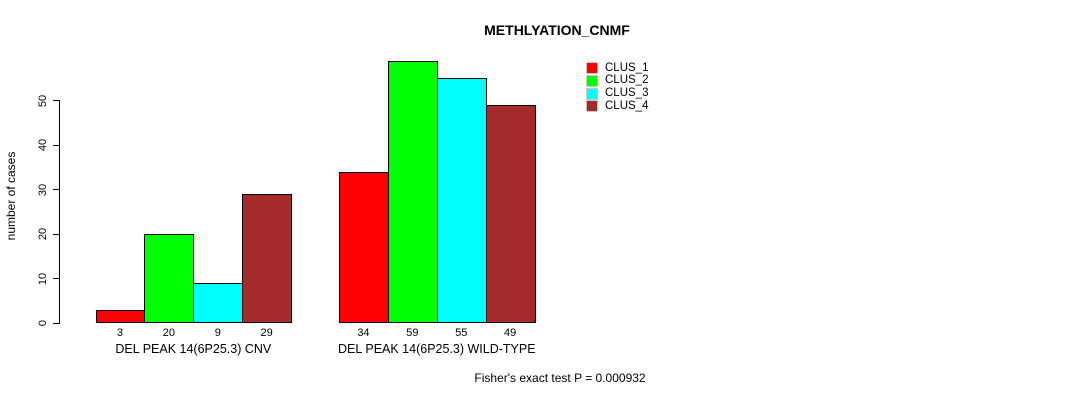 This screenshot has width=1090, height=400. Describe the element at coordinates (627, 67) in the screenshot. I see `legend-label: CLUS_1` at that location.